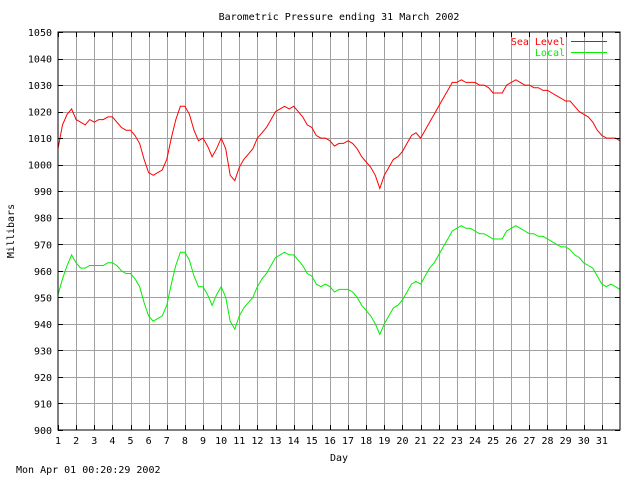  I want to click on x-tick-label: 17, so click(348, 441).